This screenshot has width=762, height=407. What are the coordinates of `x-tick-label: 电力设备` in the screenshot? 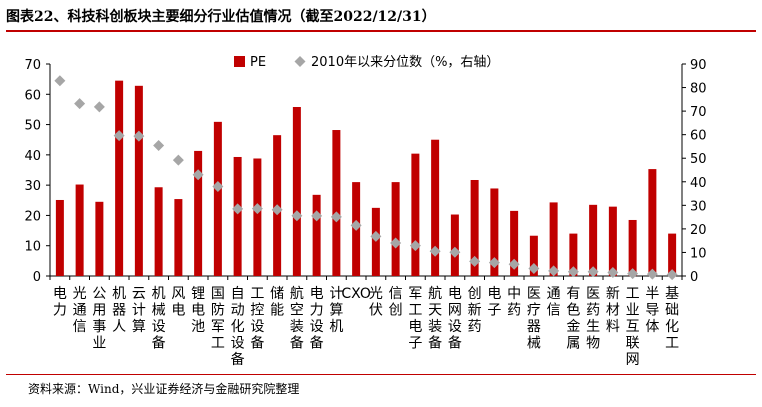 It's located at (317, 319).